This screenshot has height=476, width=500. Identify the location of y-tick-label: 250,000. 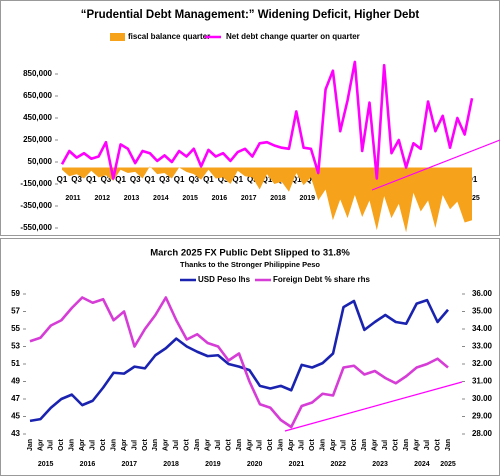
(37, 139).